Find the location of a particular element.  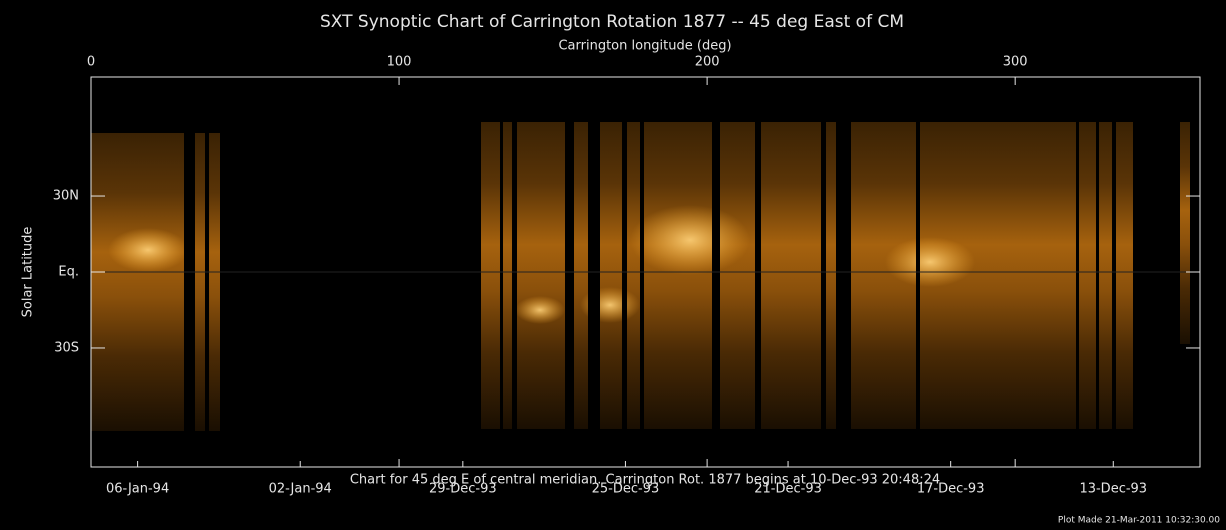

x2-tick-label: 06-Jan-94 is located at coordinates (137, 489).